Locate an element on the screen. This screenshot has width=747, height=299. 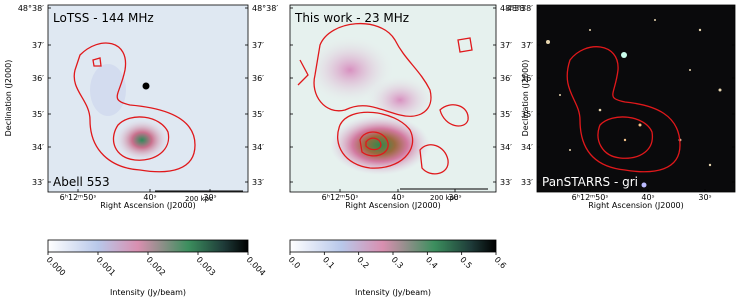
colorbar-tick-label: 0.3 is located at coordinates (397, 262).